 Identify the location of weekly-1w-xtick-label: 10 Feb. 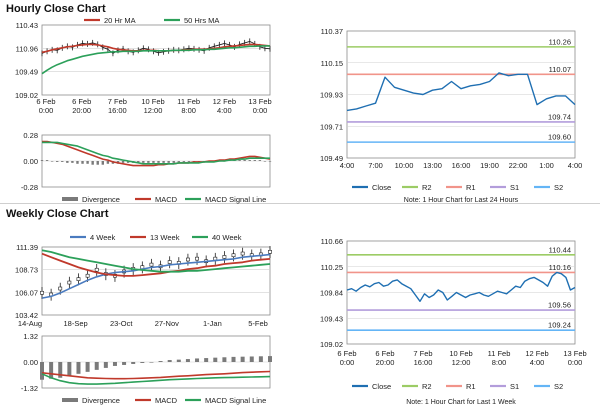
(460, 353).